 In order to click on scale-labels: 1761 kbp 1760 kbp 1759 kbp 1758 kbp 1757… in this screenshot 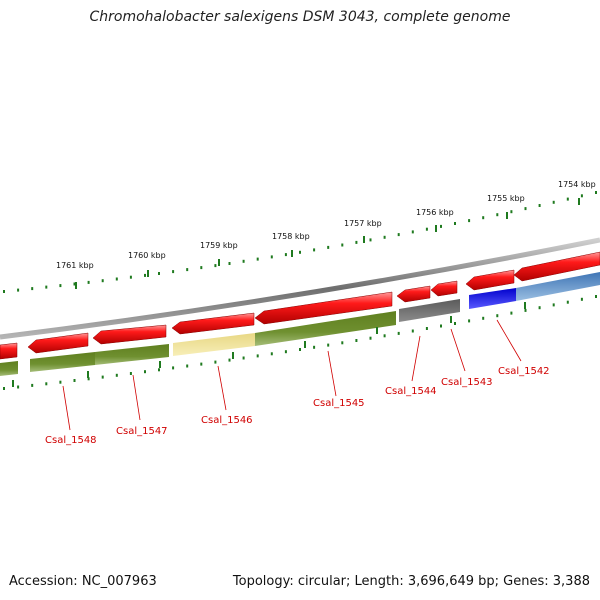, I will do `click(326, 225)`.